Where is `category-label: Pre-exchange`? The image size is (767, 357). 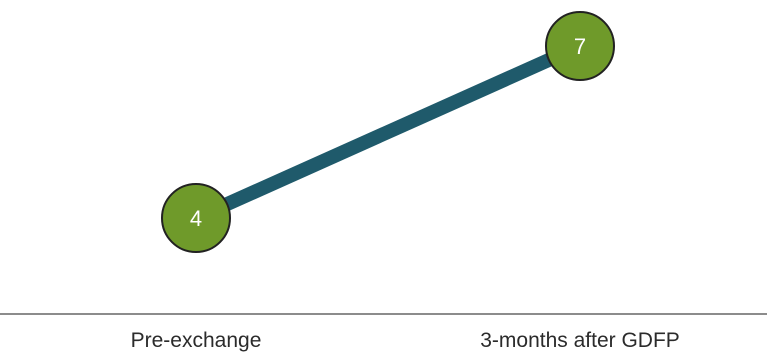
category-label: Pre-exchange is located at coordinates (196, 340).